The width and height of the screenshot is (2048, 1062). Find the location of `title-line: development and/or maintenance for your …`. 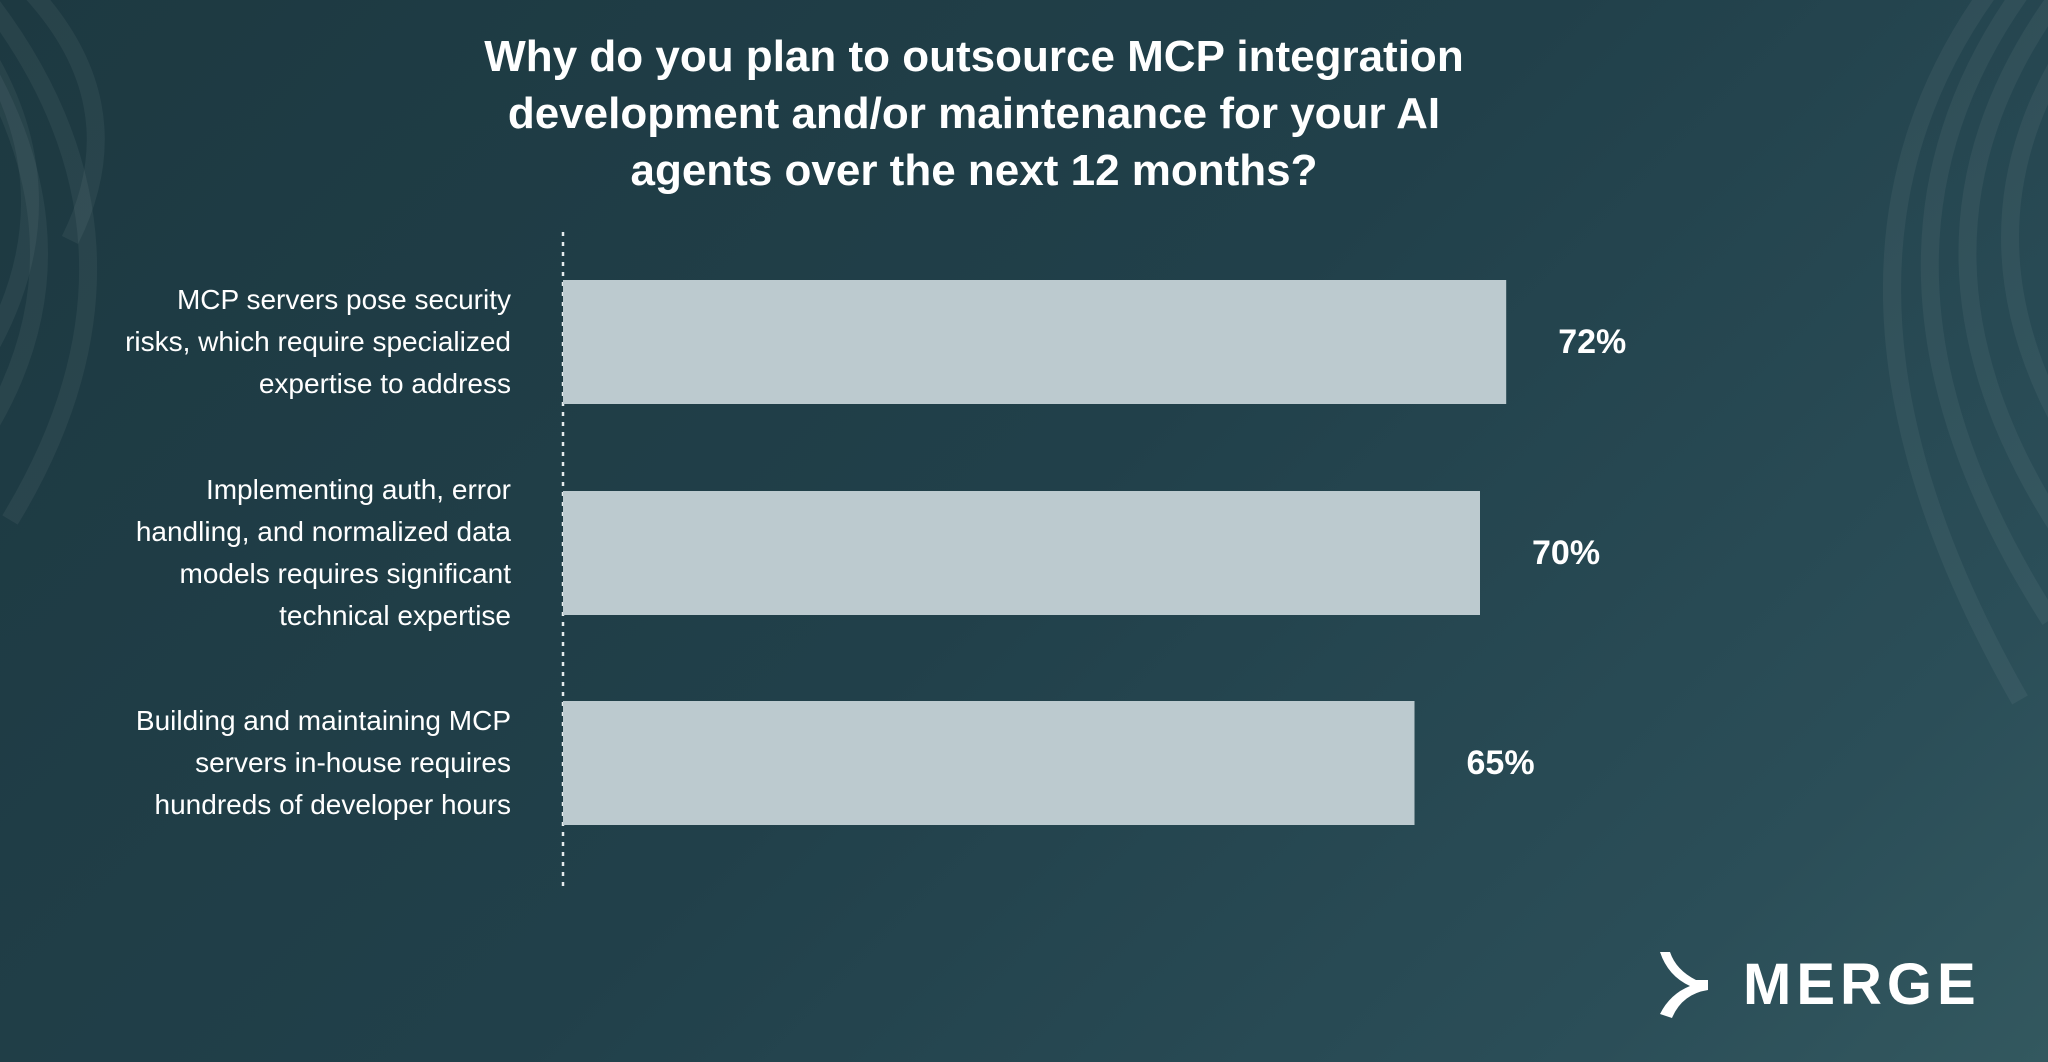

title-line: development and/or maintenance for your … is located at coordinates (974, 113).